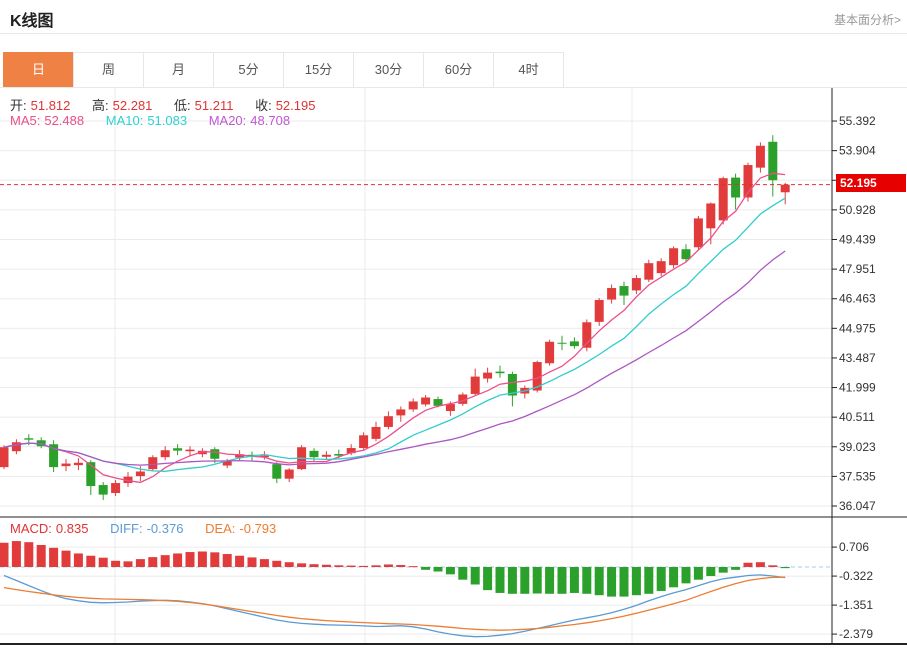  I want to click on fundamental-analysis-link: 基本面分析>, so click(867, 20).